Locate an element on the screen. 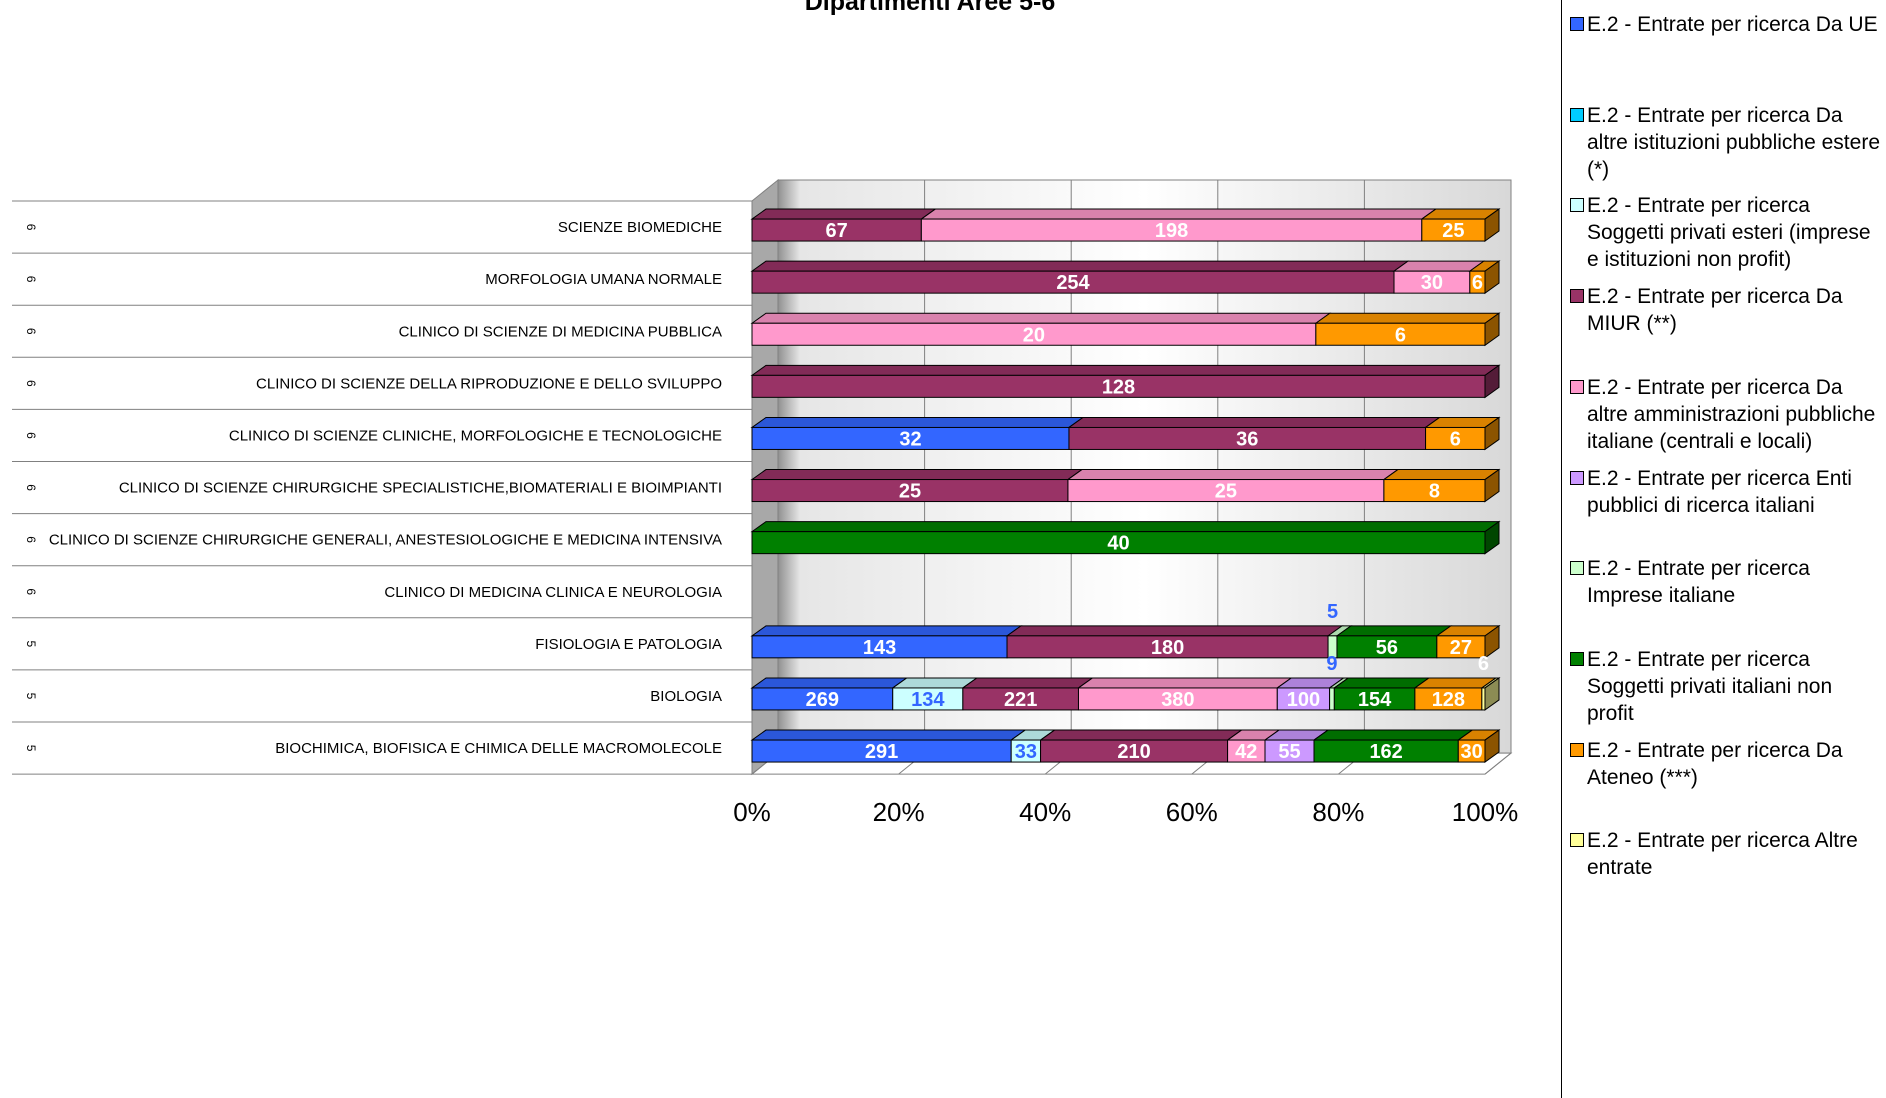 This screenshot has width=1886, height=1098. bar-value-label: 36 is located at coordinates (1247, 439).